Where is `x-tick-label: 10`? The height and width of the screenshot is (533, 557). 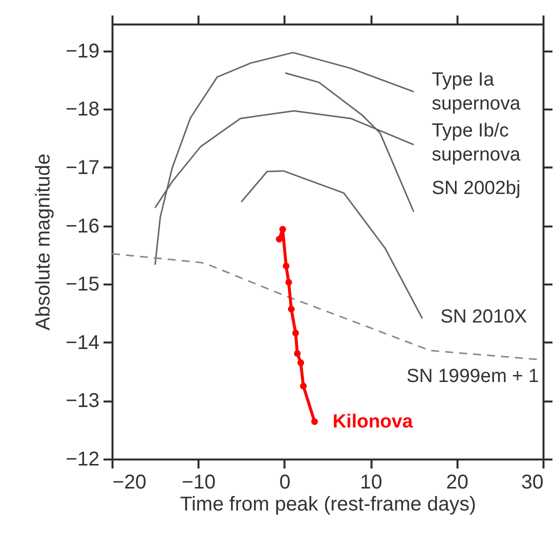
x-tick-label: 10 is located at coordinates (371, 483).